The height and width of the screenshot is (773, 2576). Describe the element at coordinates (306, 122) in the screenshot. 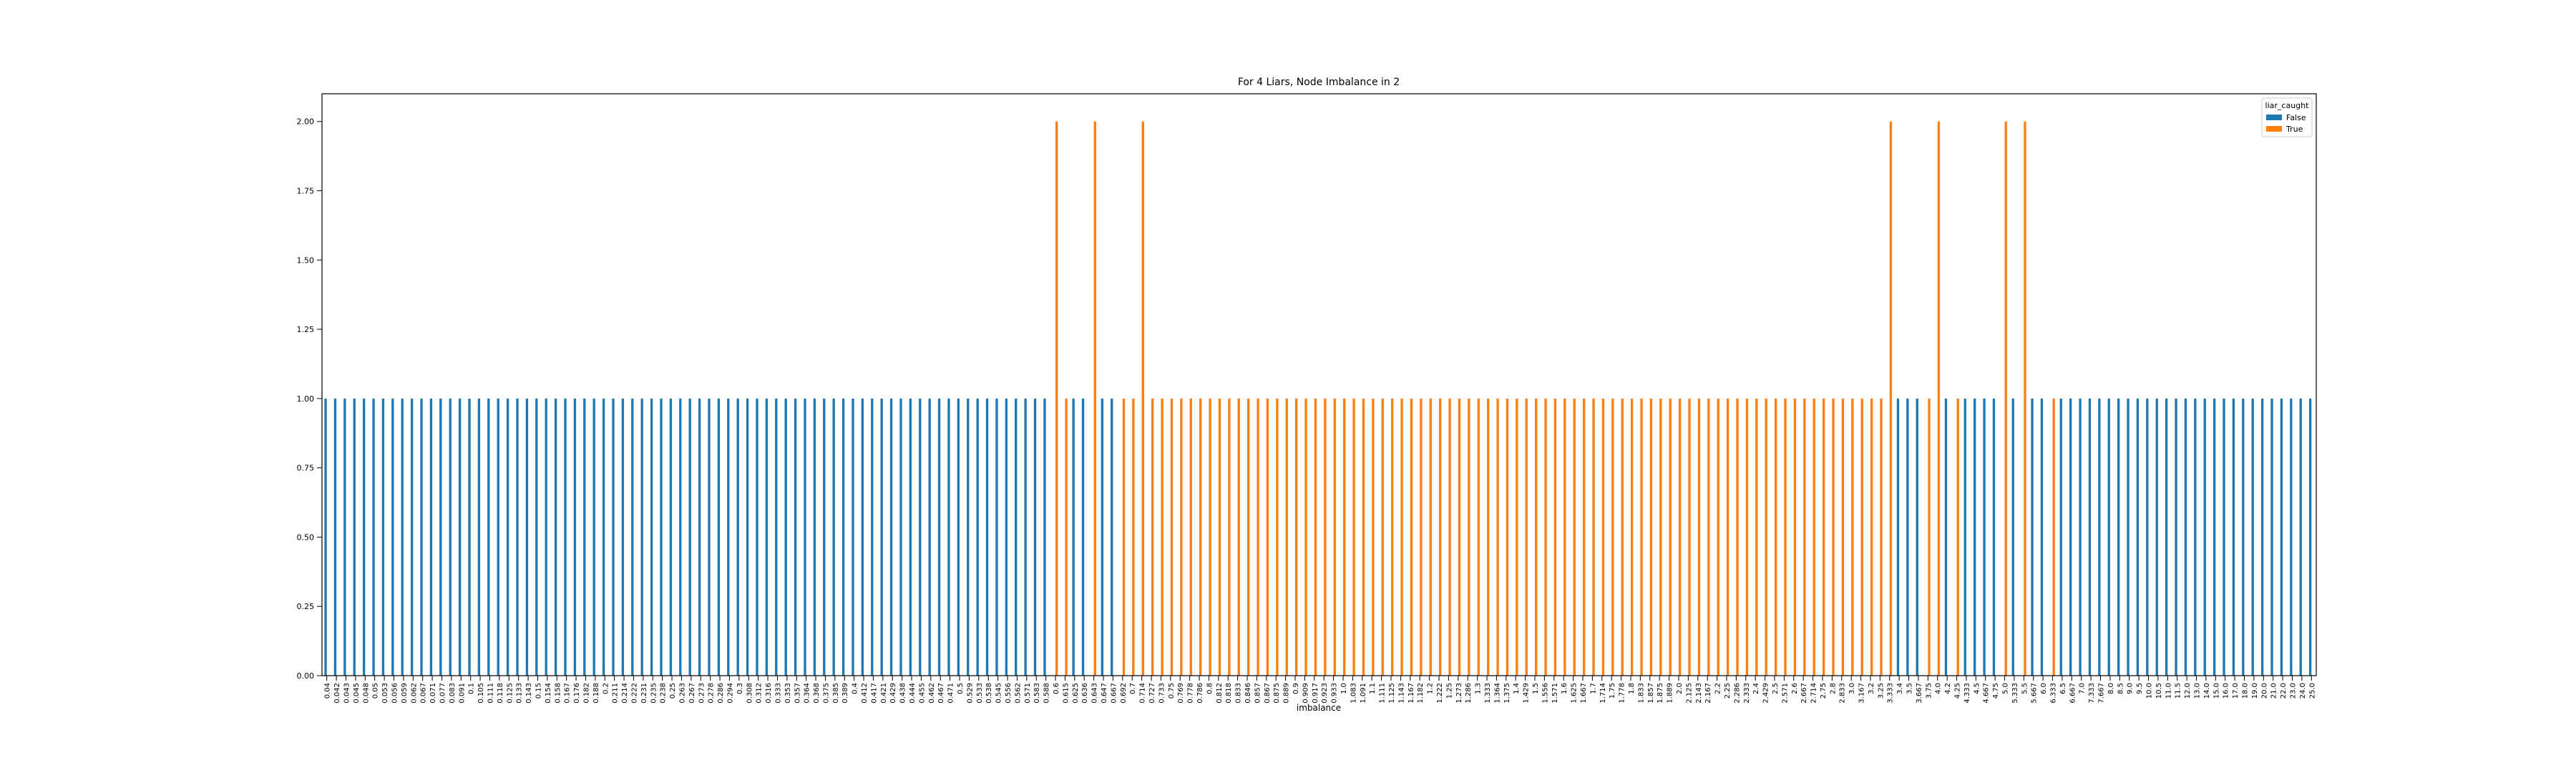

I see `y-tick-label: 2.00` at that location.